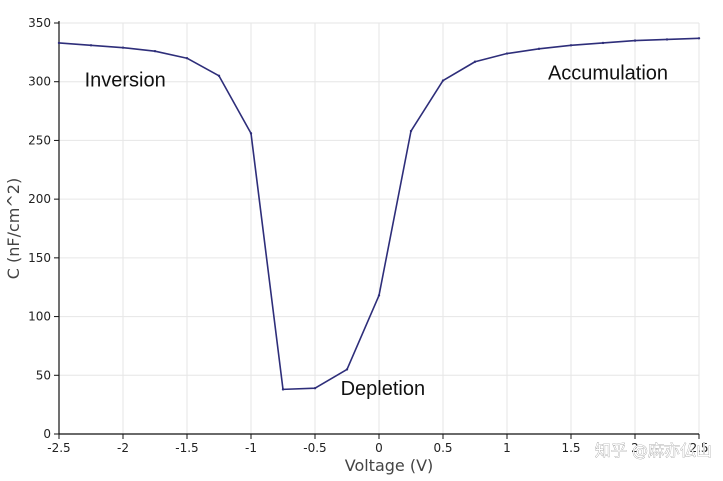 The height and width of the screenshot is (481, 723). I want to click on x-axis-title: Voltage (V), so click(389, 465).